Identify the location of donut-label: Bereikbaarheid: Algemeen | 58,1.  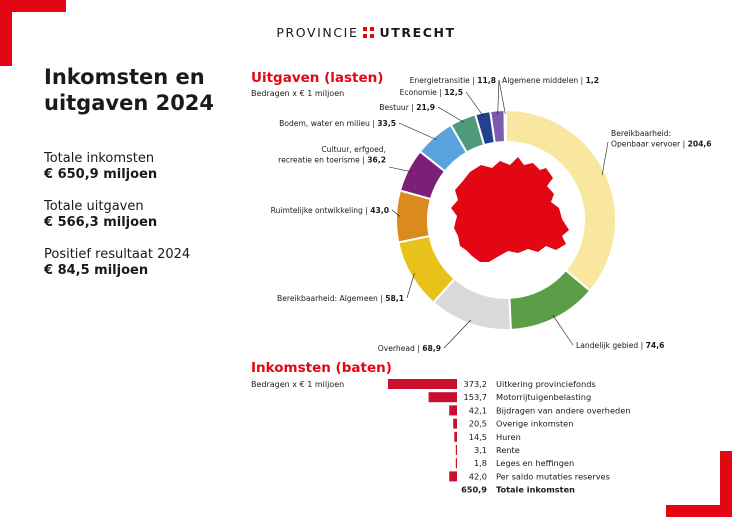
(340, 298).